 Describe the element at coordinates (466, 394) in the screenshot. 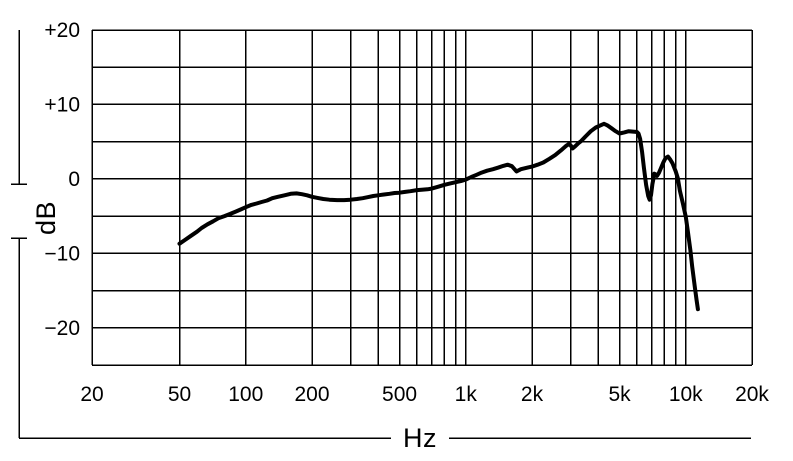

I see `x-tick-label: 1k` at that location.